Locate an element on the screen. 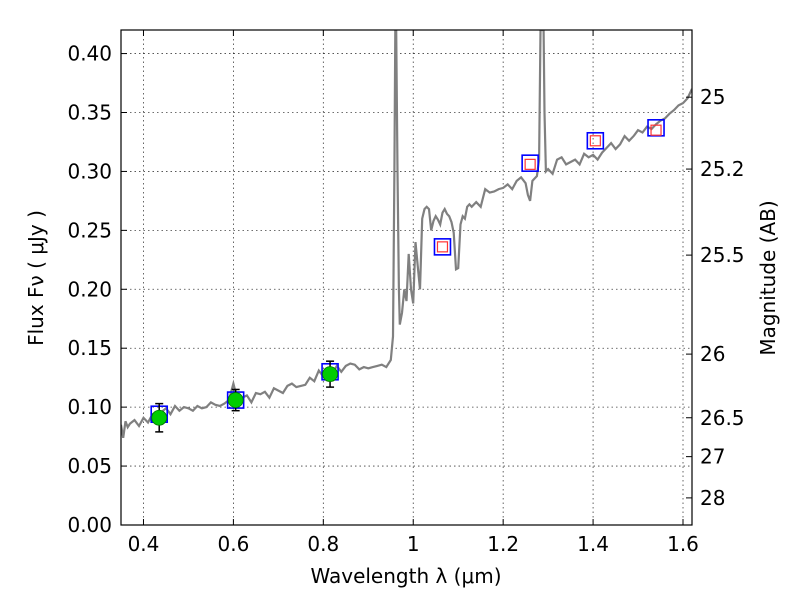 The image size is (800, 600). x-axis-label: Wavelength λ (μm) is located at coordinates (405, 576).